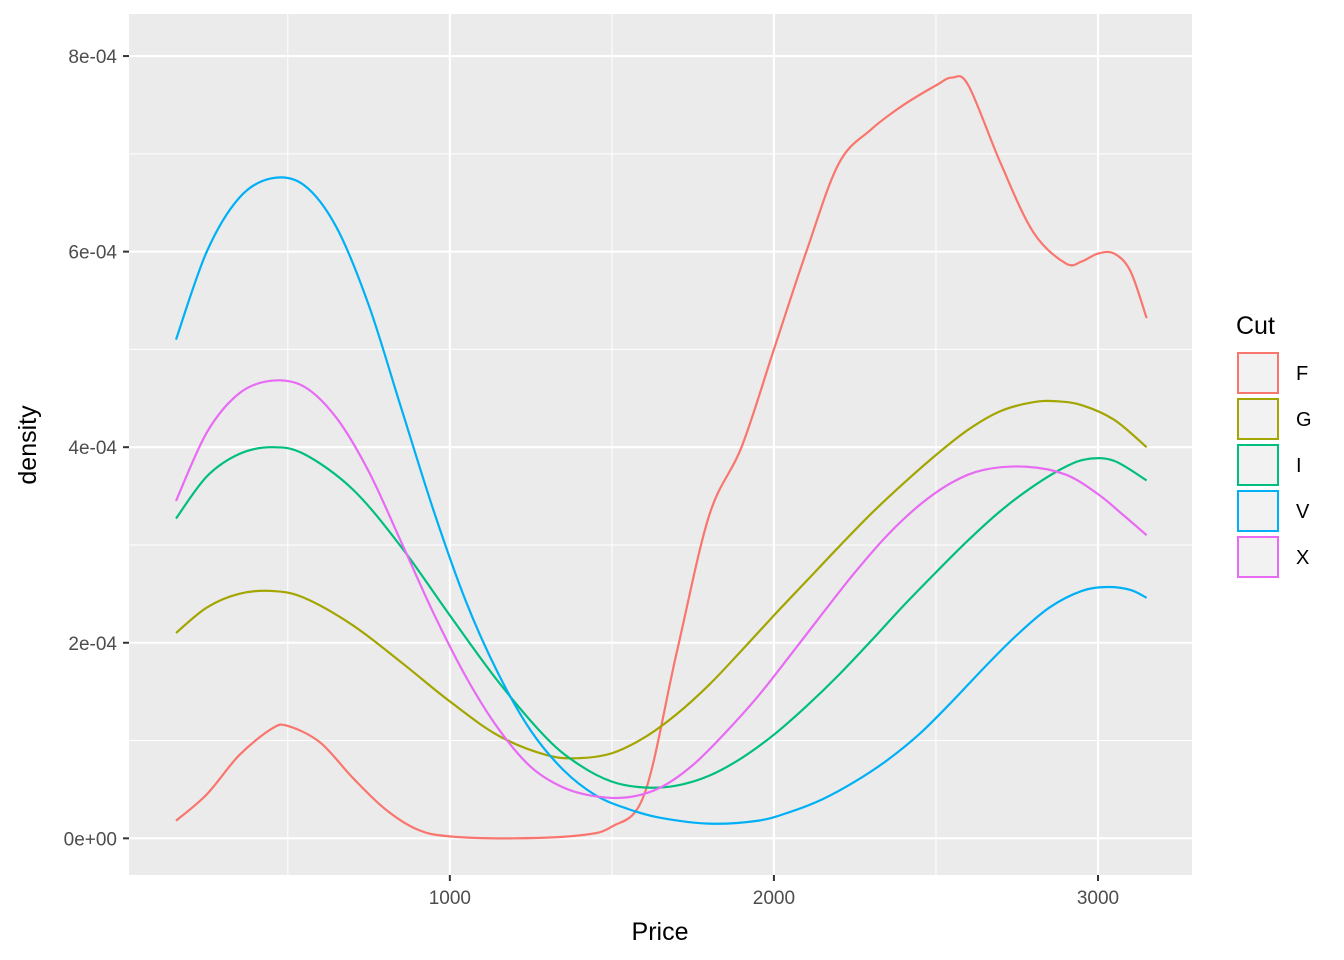 The width and height of the screenshot is (1344, 960). Describe the element at coordinates (92, 448) in the screenshot. I see `y-tick-label: 4e-04` at that location.